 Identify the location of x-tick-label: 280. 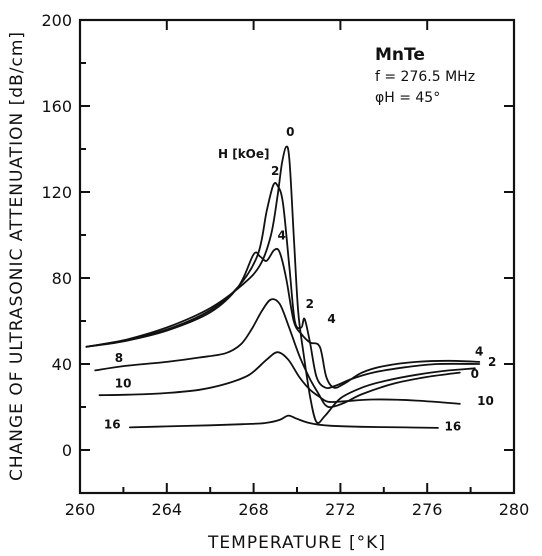
(514, 509).